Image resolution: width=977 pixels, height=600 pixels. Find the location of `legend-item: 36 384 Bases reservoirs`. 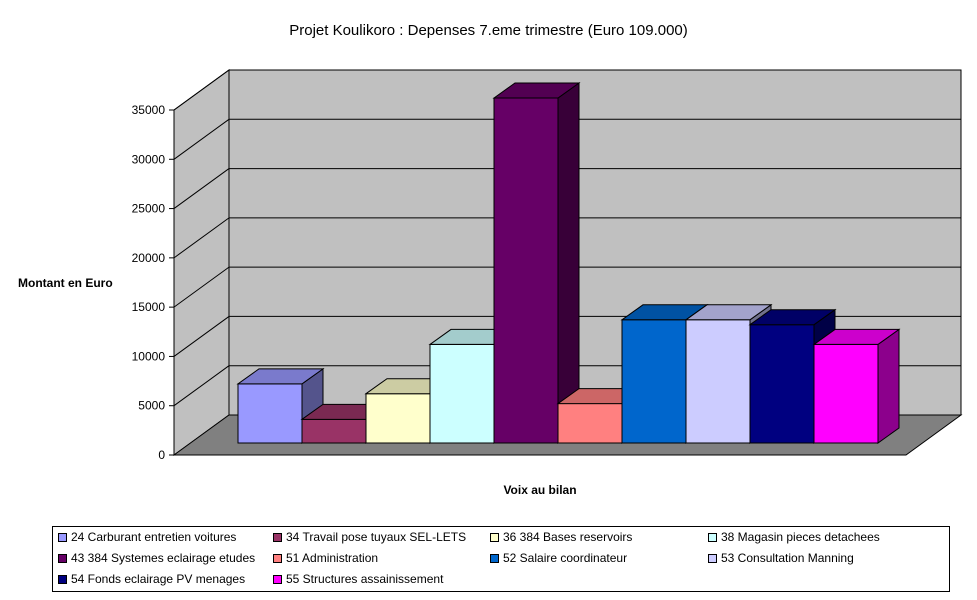

legend-item: 36 384 Bases reservoirs is located at coordinates (561, 537).